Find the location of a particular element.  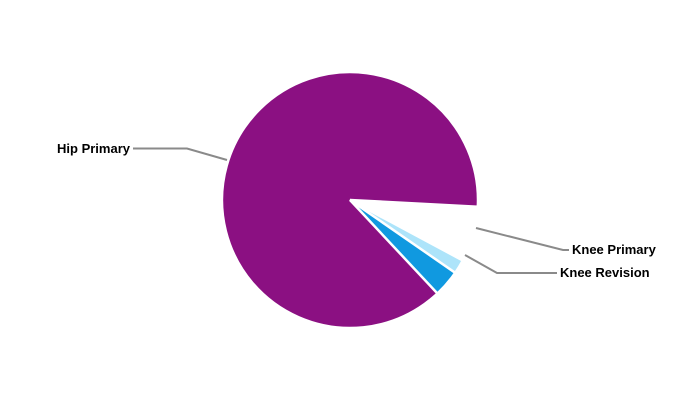

hip-primary-label: Hip Primary is located at coordinates (94, 148).